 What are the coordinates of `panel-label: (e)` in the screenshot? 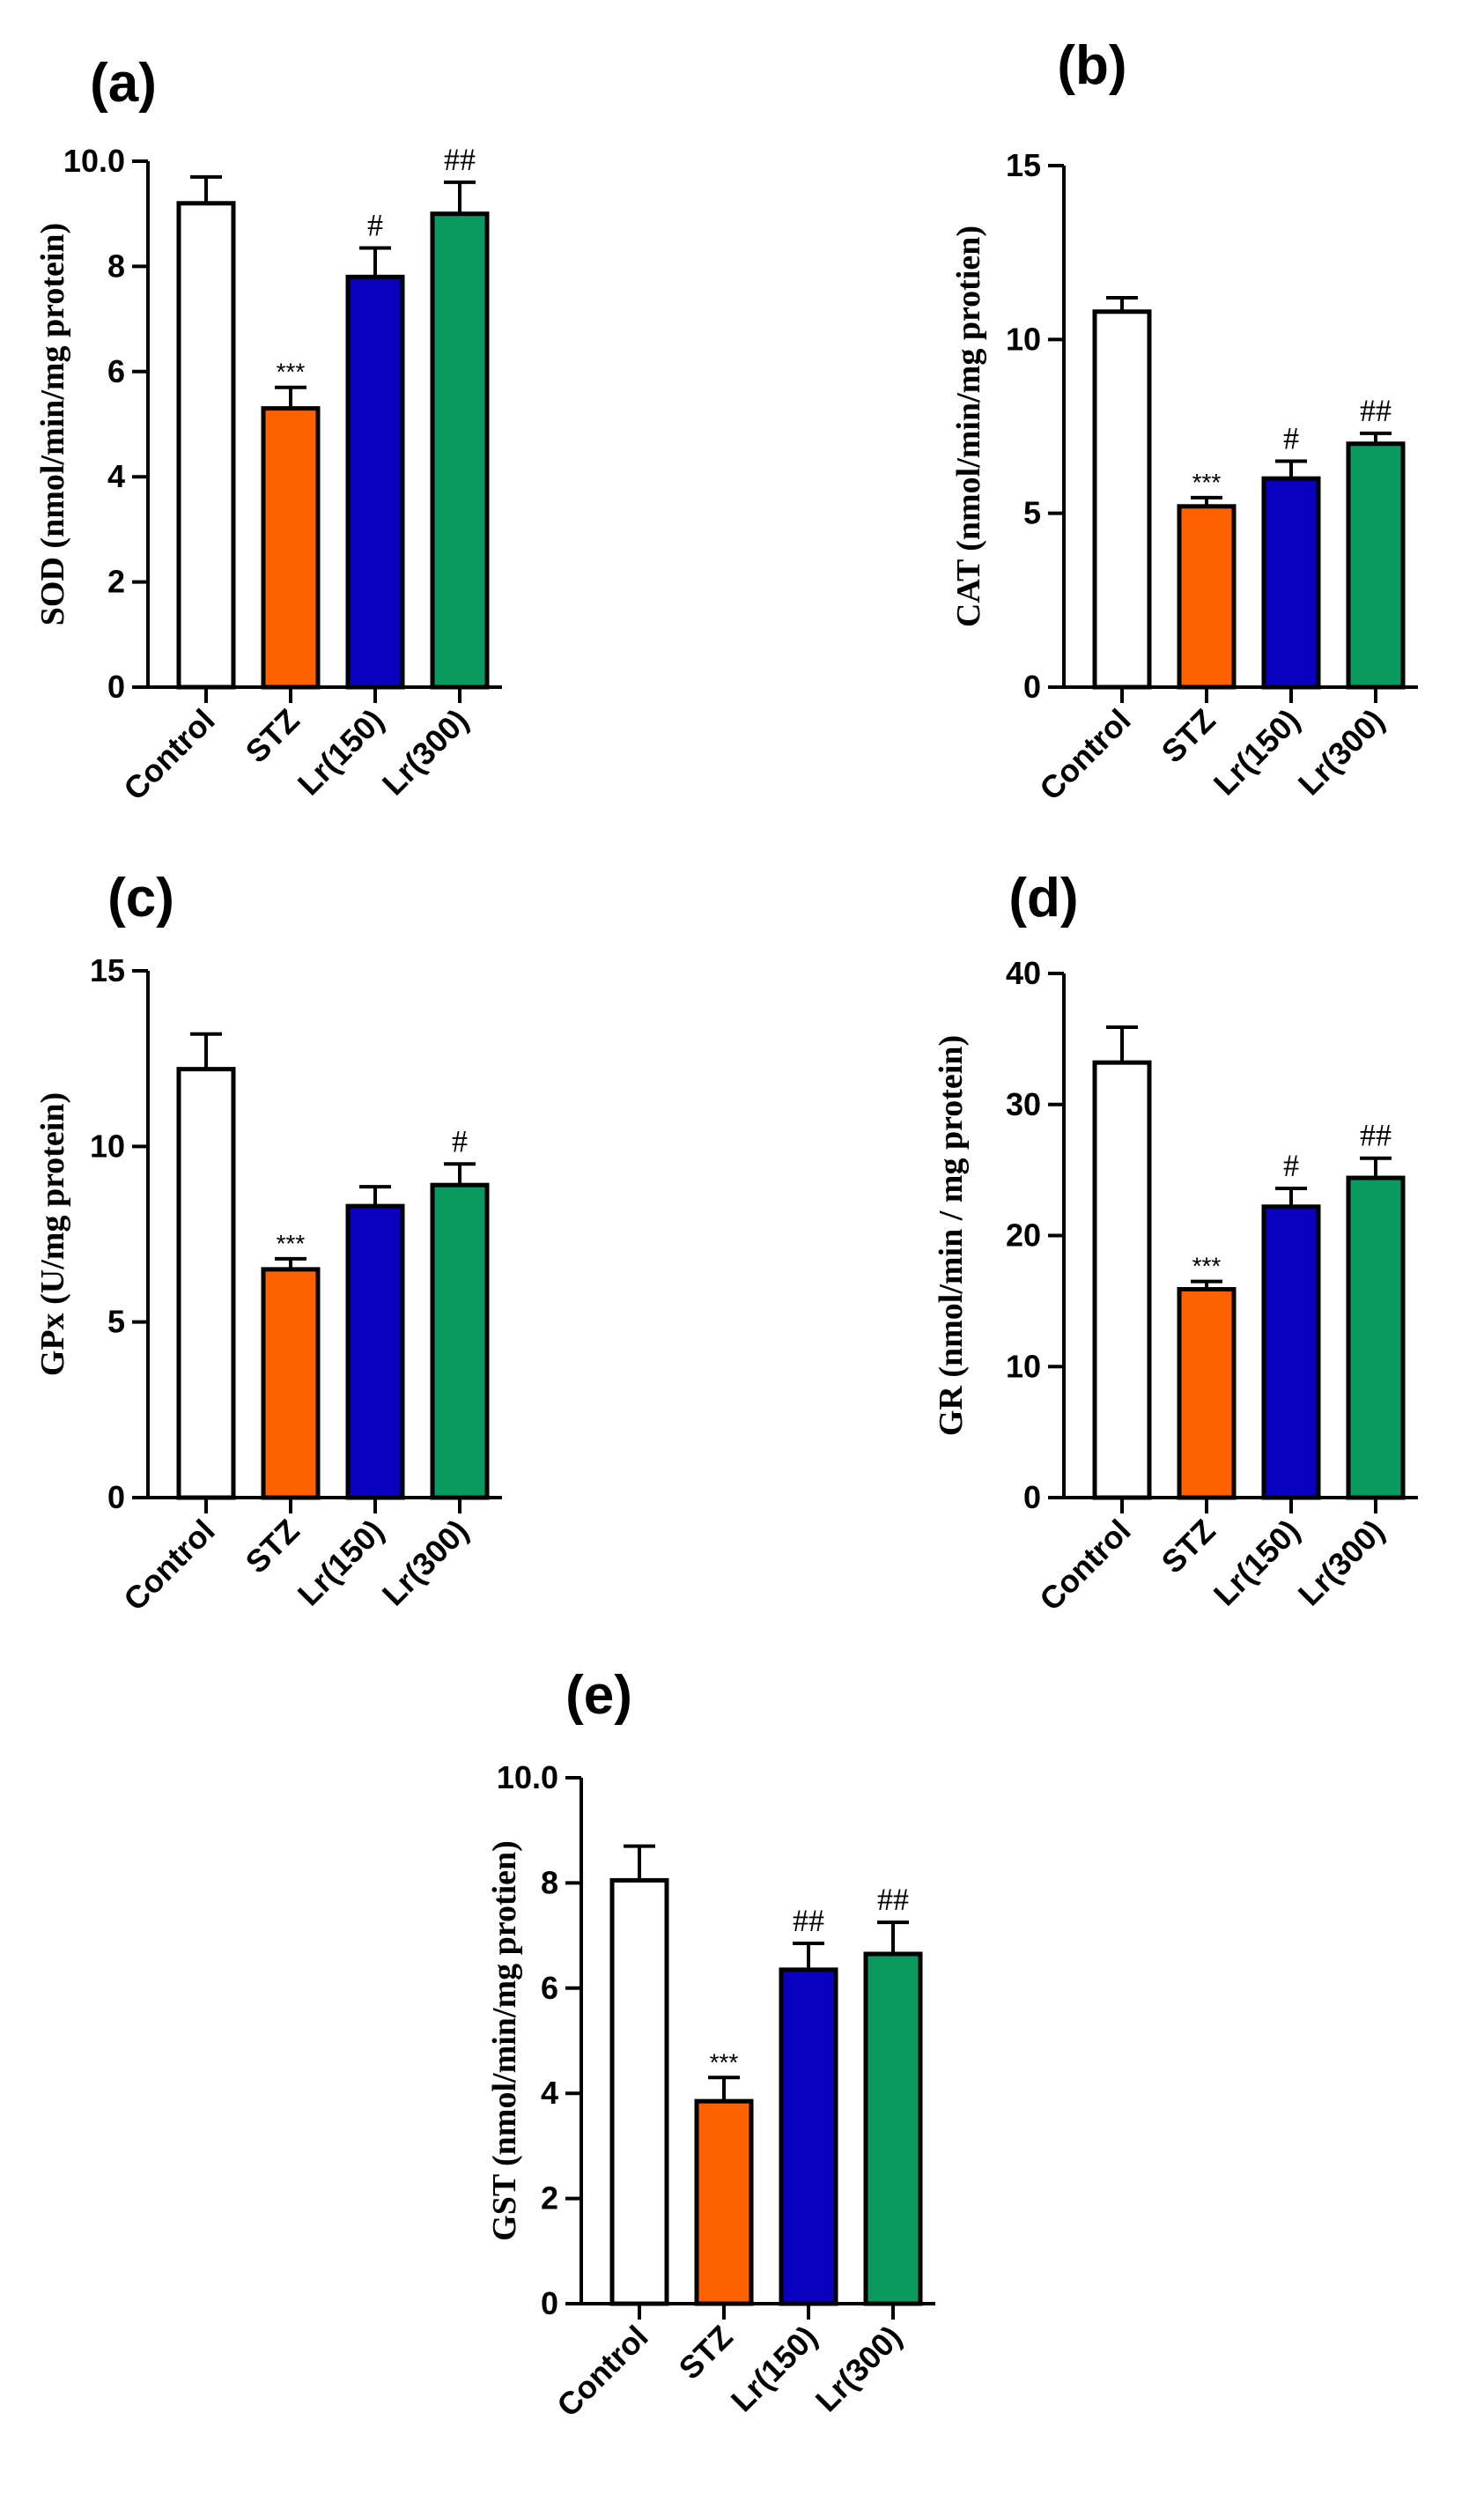 It's located at (598, 1695).